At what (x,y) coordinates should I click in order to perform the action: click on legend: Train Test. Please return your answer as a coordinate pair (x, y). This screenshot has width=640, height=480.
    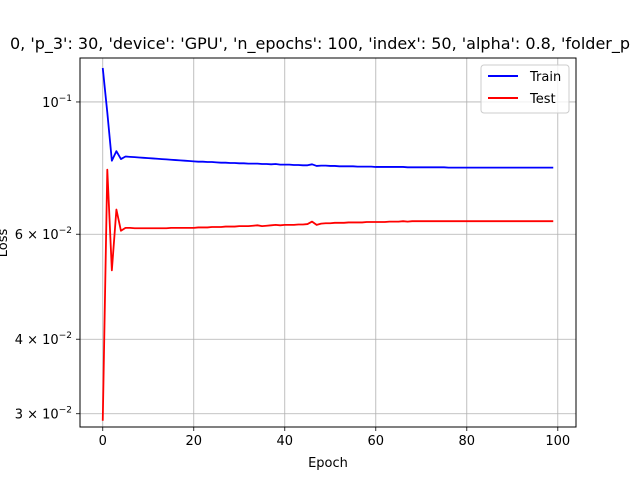
    Looking at the image, I should click on (525, 89).